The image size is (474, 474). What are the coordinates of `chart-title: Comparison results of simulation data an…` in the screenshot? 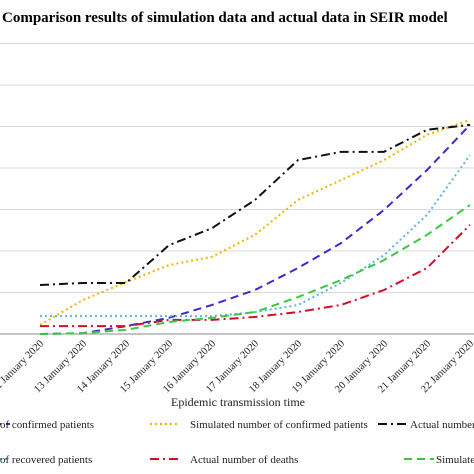 It's located at (225, 18).